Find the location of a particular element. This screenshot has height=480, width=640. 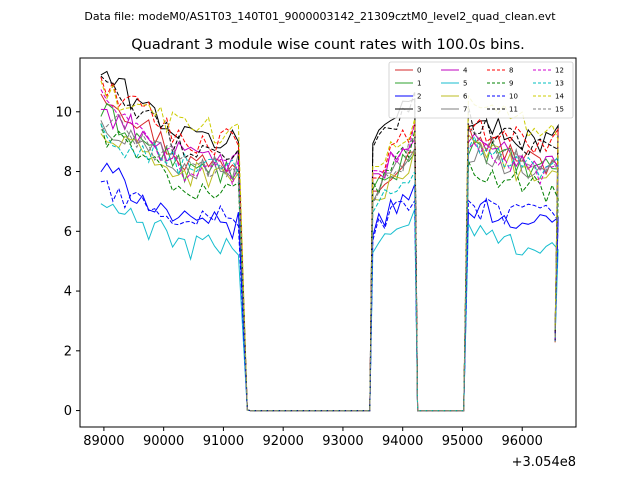

x-tick-label: 96000 is located at coordinates (522, 441).